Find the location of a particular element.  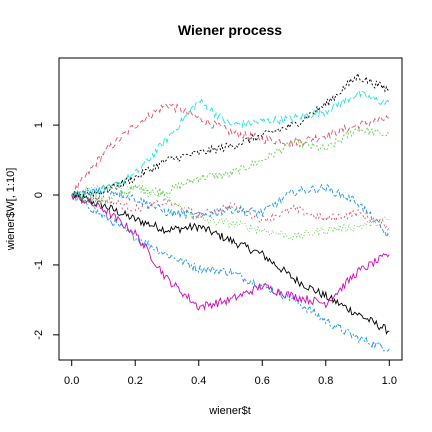

y-axis-label: wiener$W[, 1:10] is located at coordinates (11, 210).